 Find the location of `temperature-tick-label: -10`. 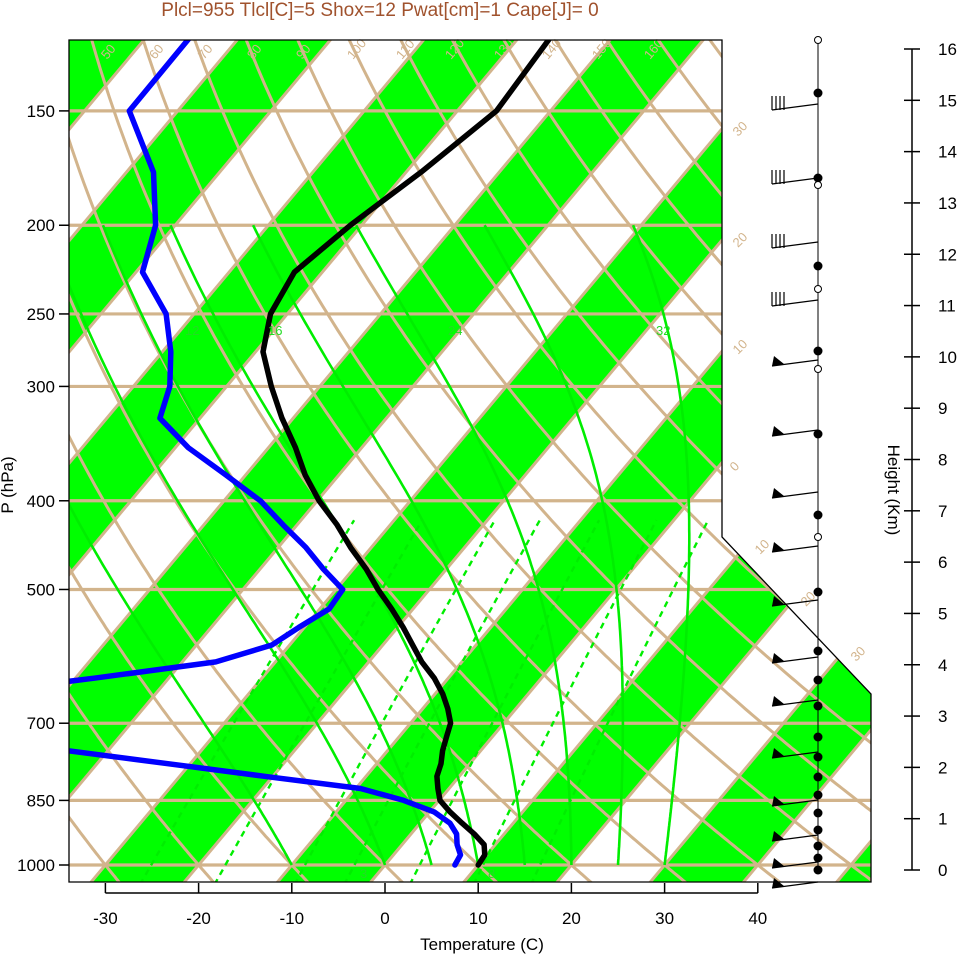

temperature-tick-label: -10 is located at coordinates (292, 918).